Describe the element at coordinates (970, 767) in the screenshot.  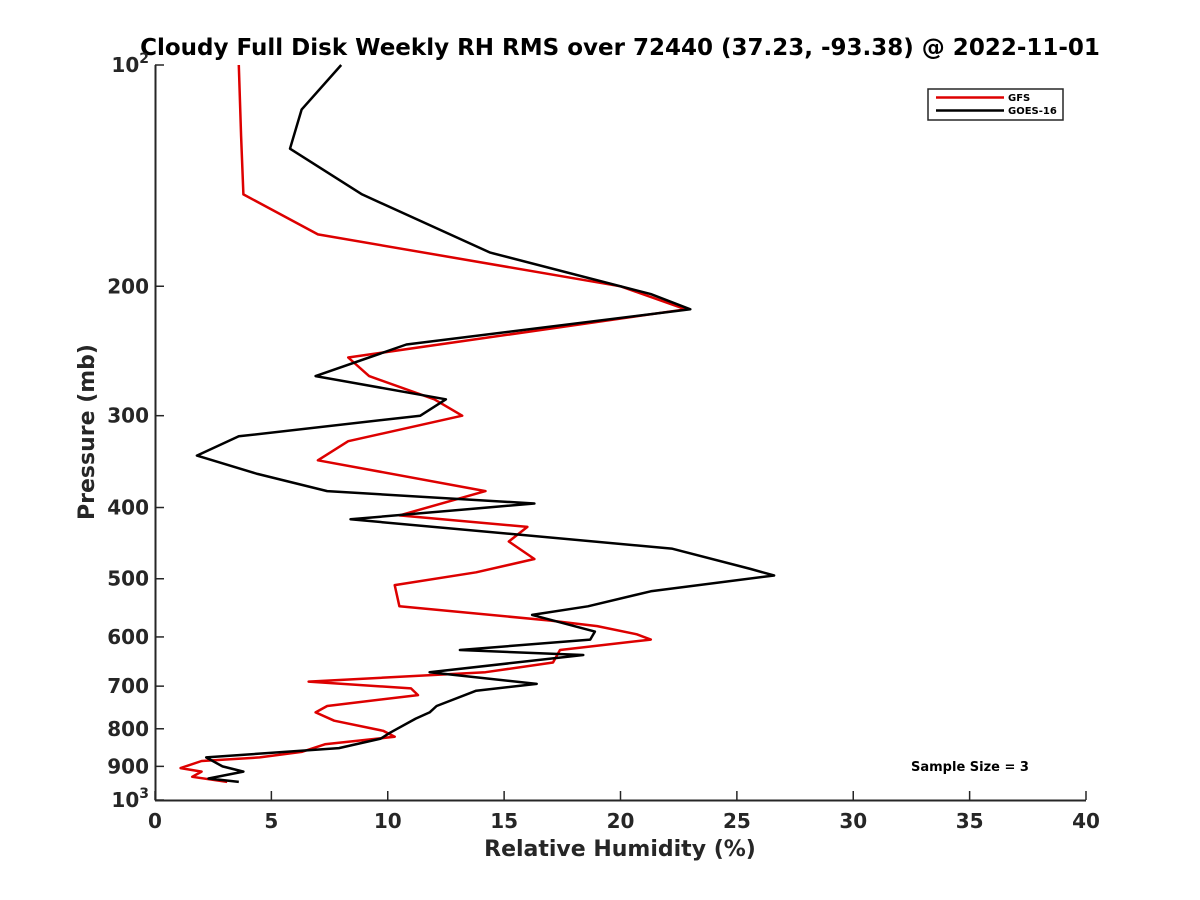
I see `sample-size-annotation: Sample Size = 3` at that location.